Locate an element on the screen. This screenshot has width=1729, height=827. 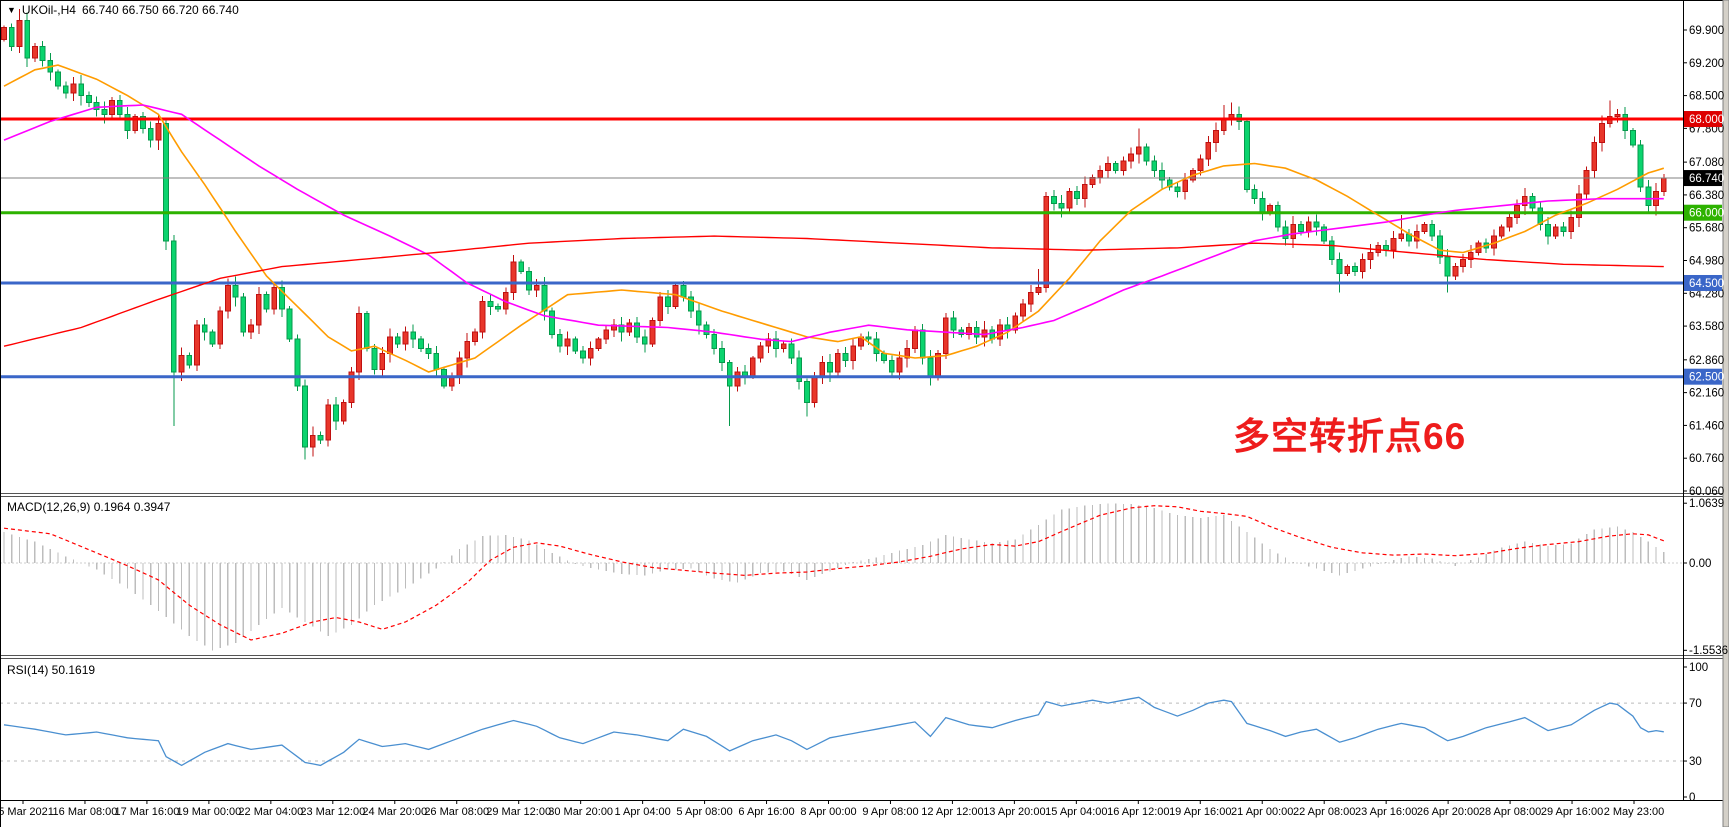
time-axis-label: 19 Mar 00:00 is located at coordinates (208, 812).